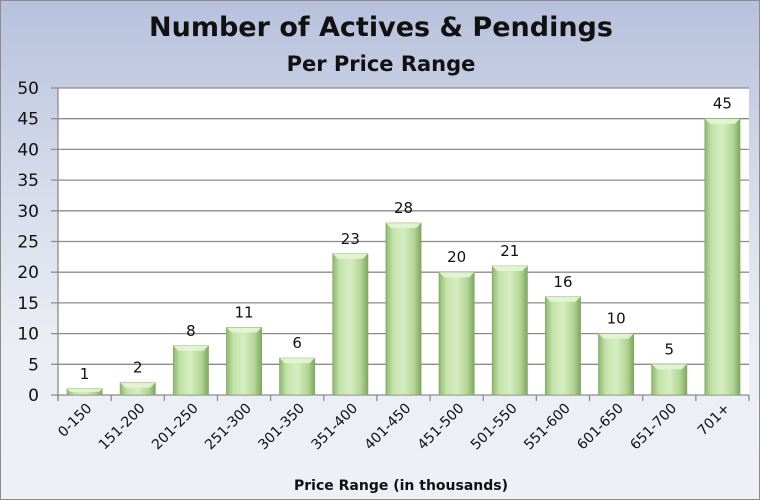  Describe the element at coordinates (28, 89) in the screenshot. I see `y-tick-label: 50` at that location.